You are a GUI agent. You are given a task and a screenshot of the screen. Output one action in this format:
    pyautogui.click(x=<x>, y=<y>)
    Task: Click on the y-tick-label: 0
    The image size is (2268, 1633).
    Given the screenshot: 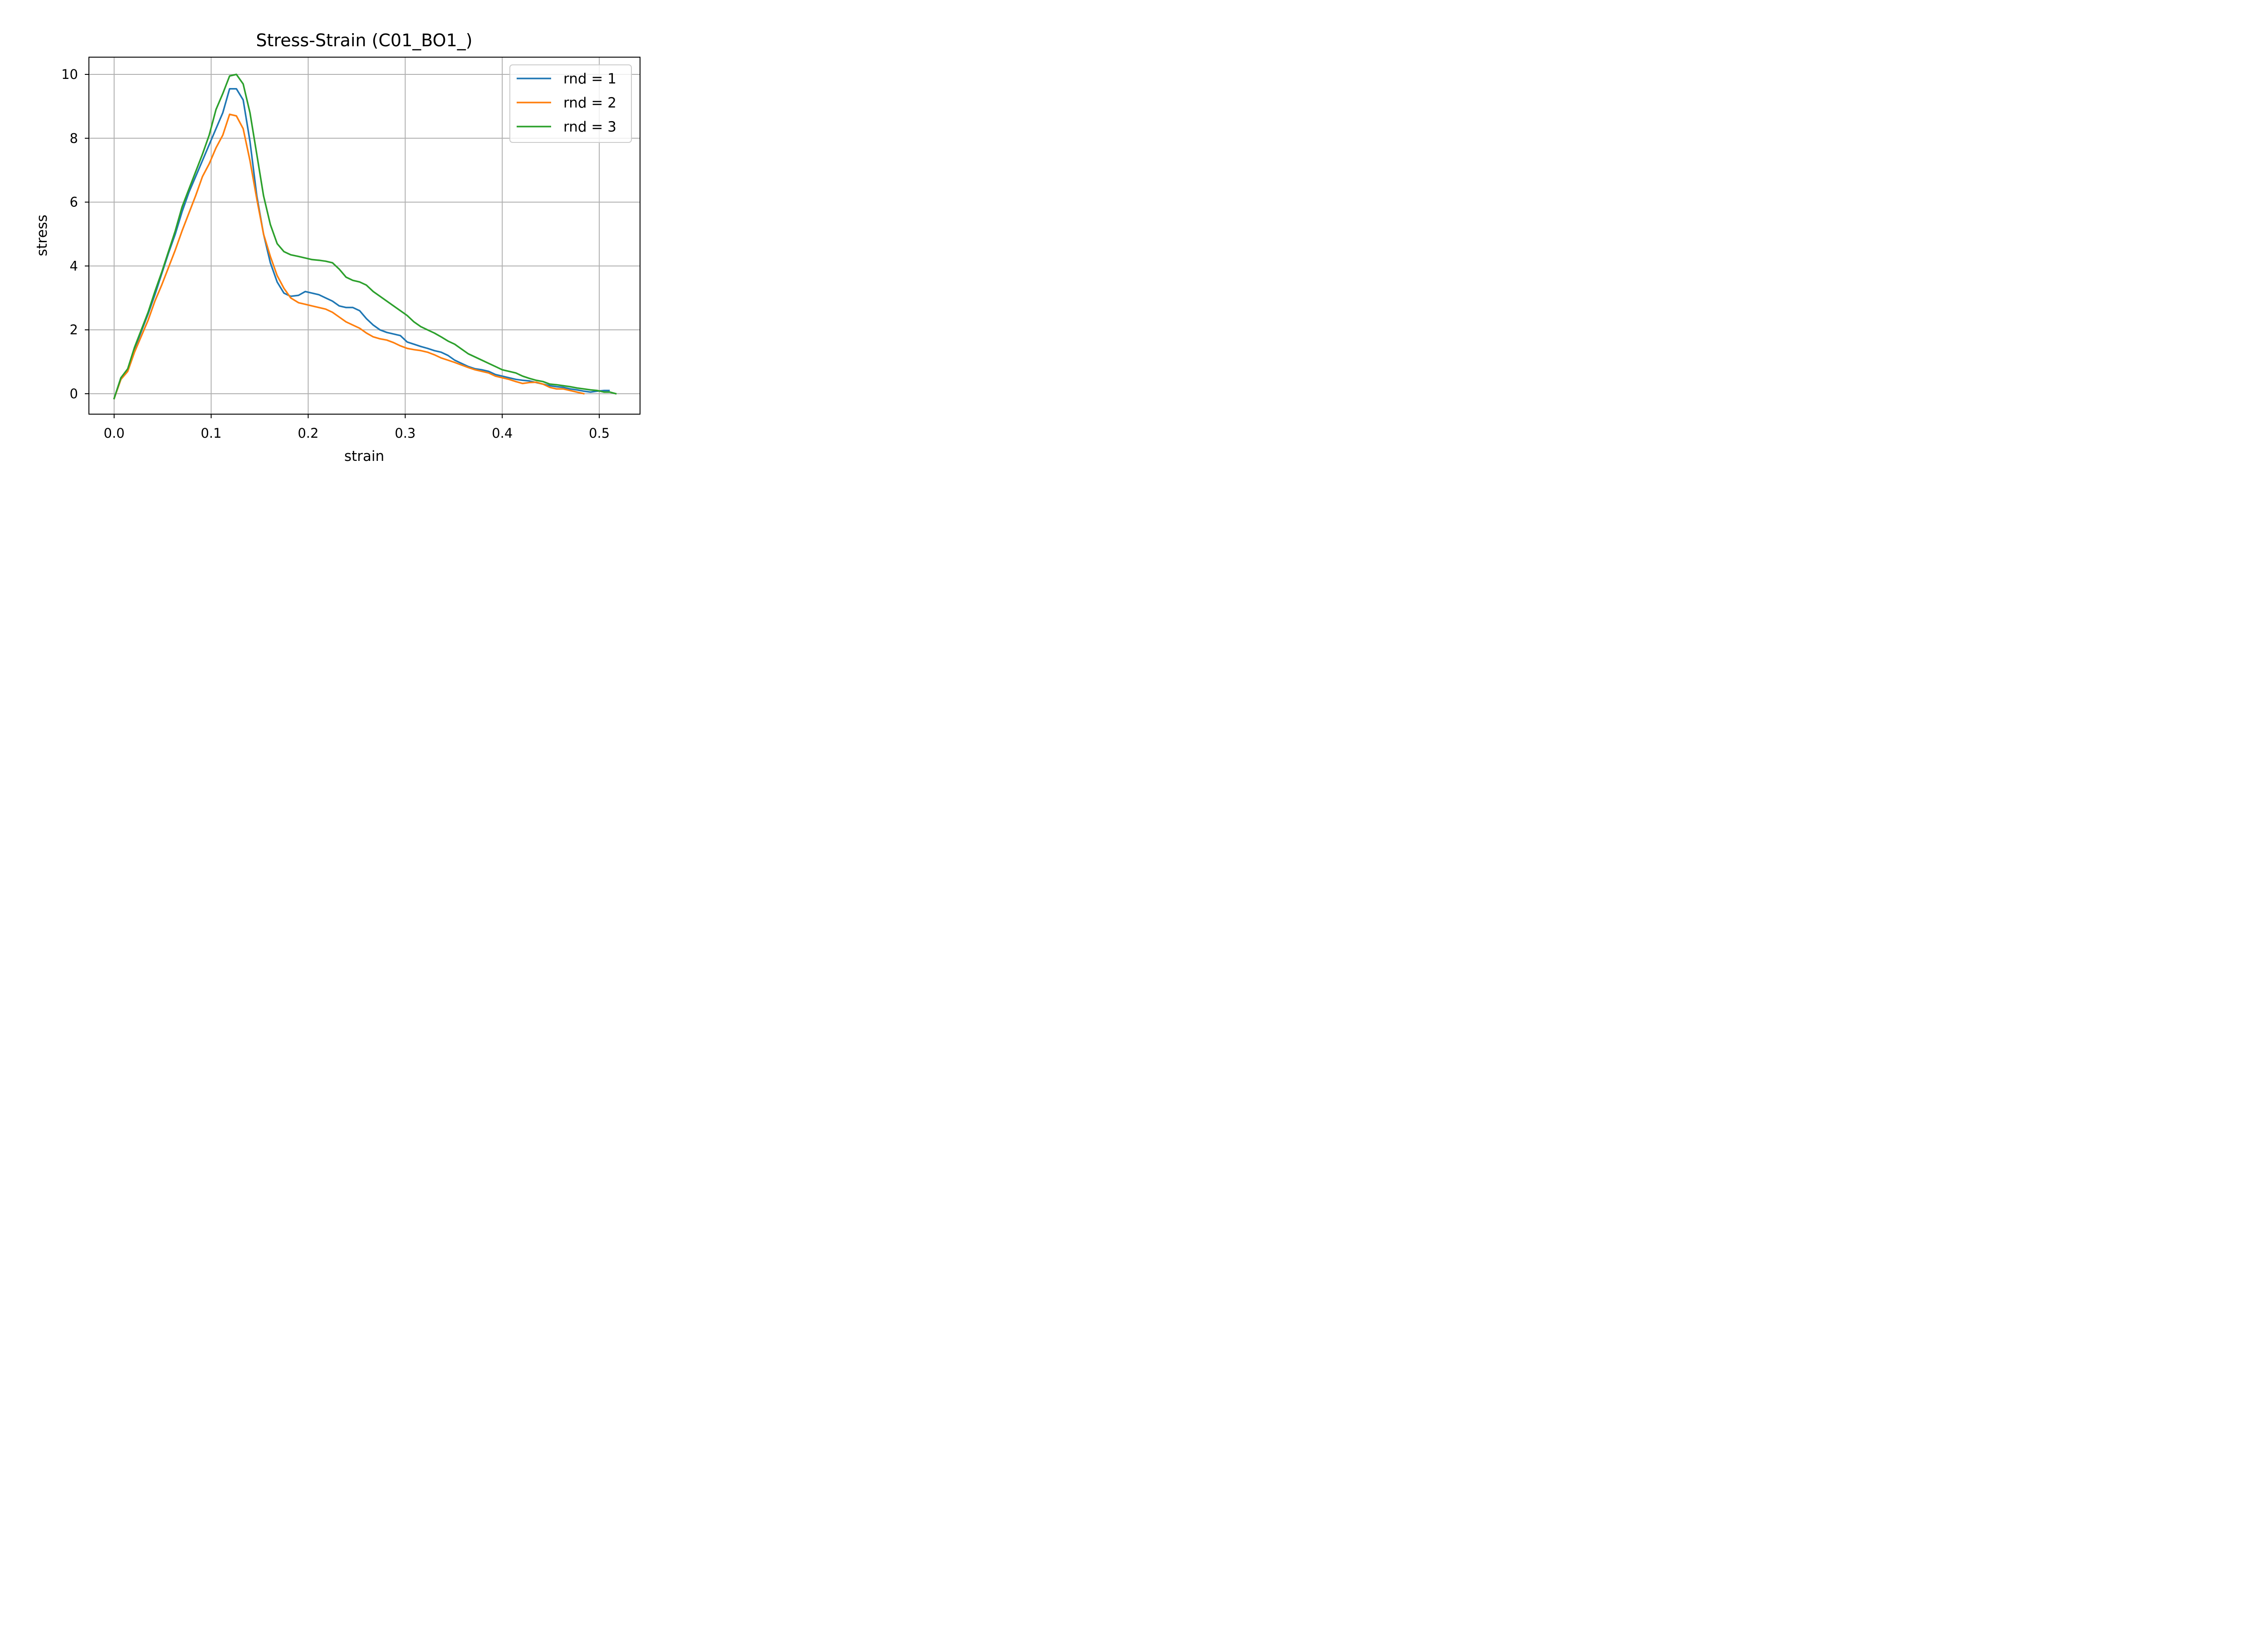 What is the action you would take?
    pyautogui.click(x=74, y=393)
    